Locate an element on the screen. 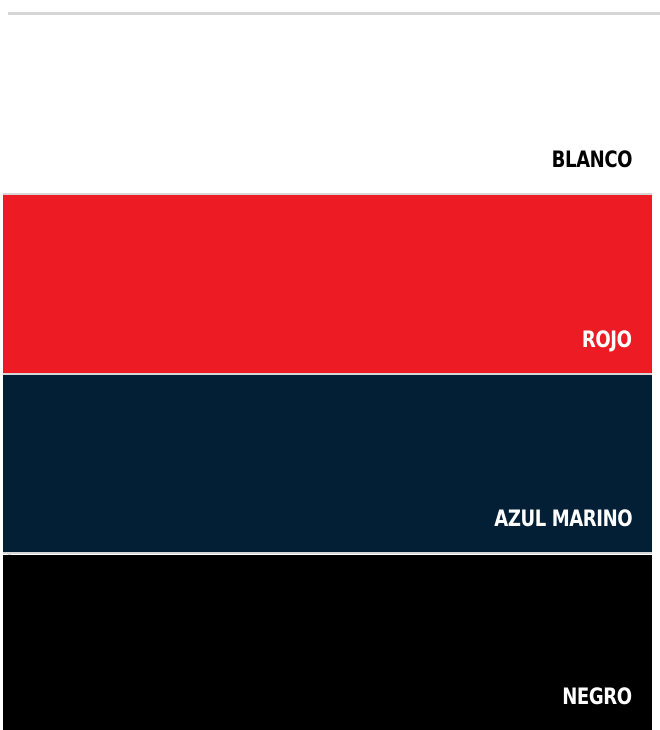 The image size is (660, 730). swatch-label-blanco: BLANCO is located at coordinates (592, 160).